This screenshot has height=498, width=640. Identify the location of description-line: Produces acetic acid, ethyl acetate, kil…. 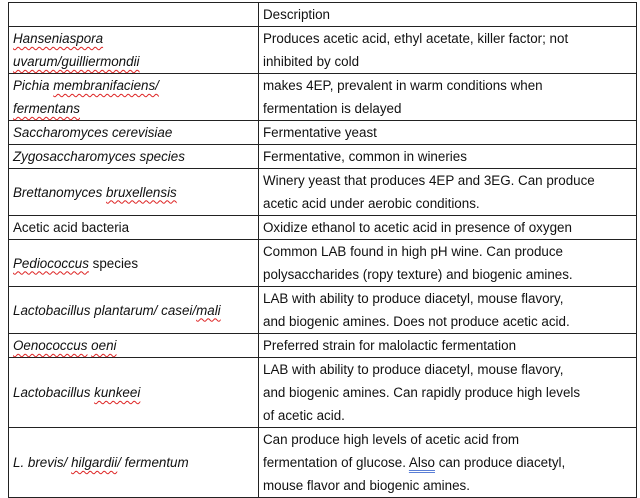
(416, 38).